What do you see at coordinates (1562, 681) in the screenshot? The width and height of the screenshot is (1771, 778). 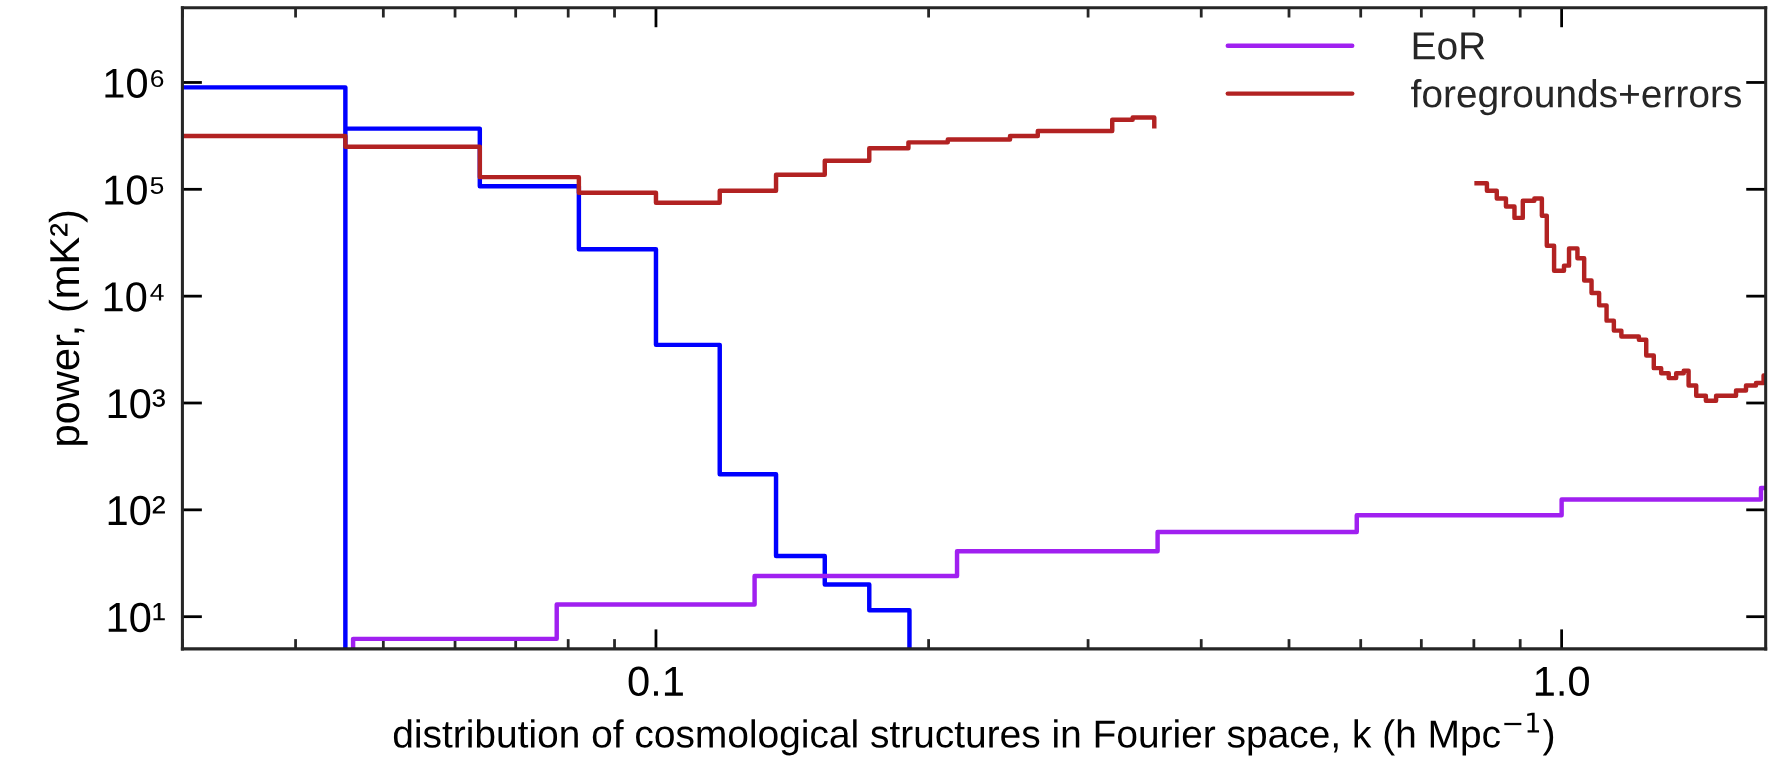 I see `x-tick-label: 1.0` at bounding box center [1562, 681].